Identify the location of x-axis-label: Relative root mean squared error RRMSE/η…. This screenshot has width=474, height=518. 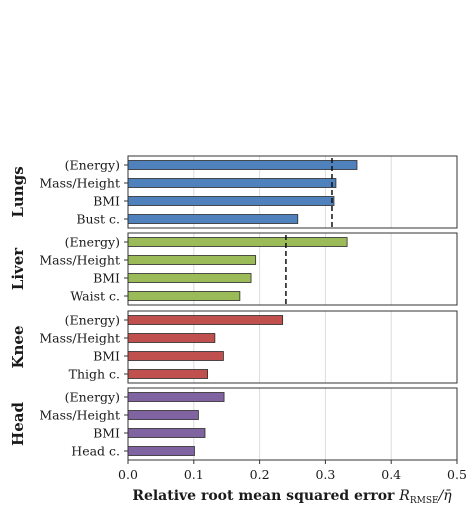
(292, 497).